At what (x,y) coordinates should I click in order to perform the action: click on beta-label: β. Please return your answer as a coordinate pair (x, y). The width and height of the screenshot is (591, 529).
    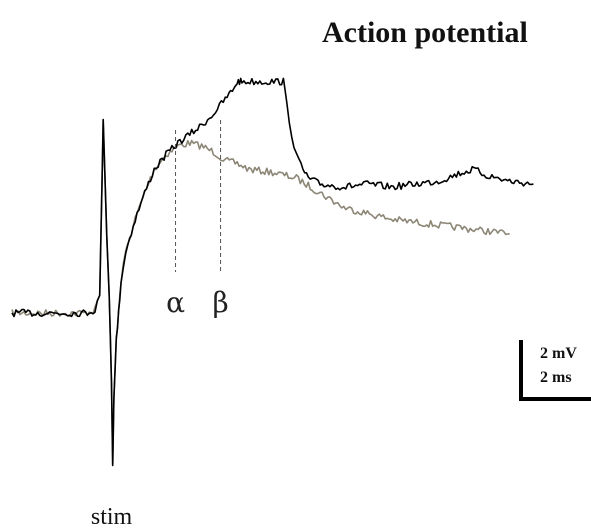
    Looking at the image, I should click on (220, 302).